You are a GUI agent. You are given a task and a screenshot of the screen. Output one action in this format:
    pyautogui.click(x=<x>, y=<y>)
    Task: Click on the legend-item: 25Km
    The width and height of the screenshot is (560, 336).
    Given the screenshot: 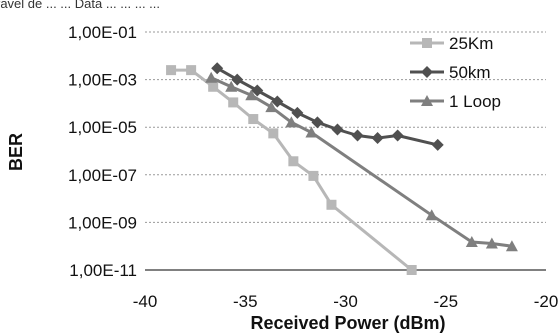 What is the action you would take?
    pyautogui.click(x=451, y=43)
    